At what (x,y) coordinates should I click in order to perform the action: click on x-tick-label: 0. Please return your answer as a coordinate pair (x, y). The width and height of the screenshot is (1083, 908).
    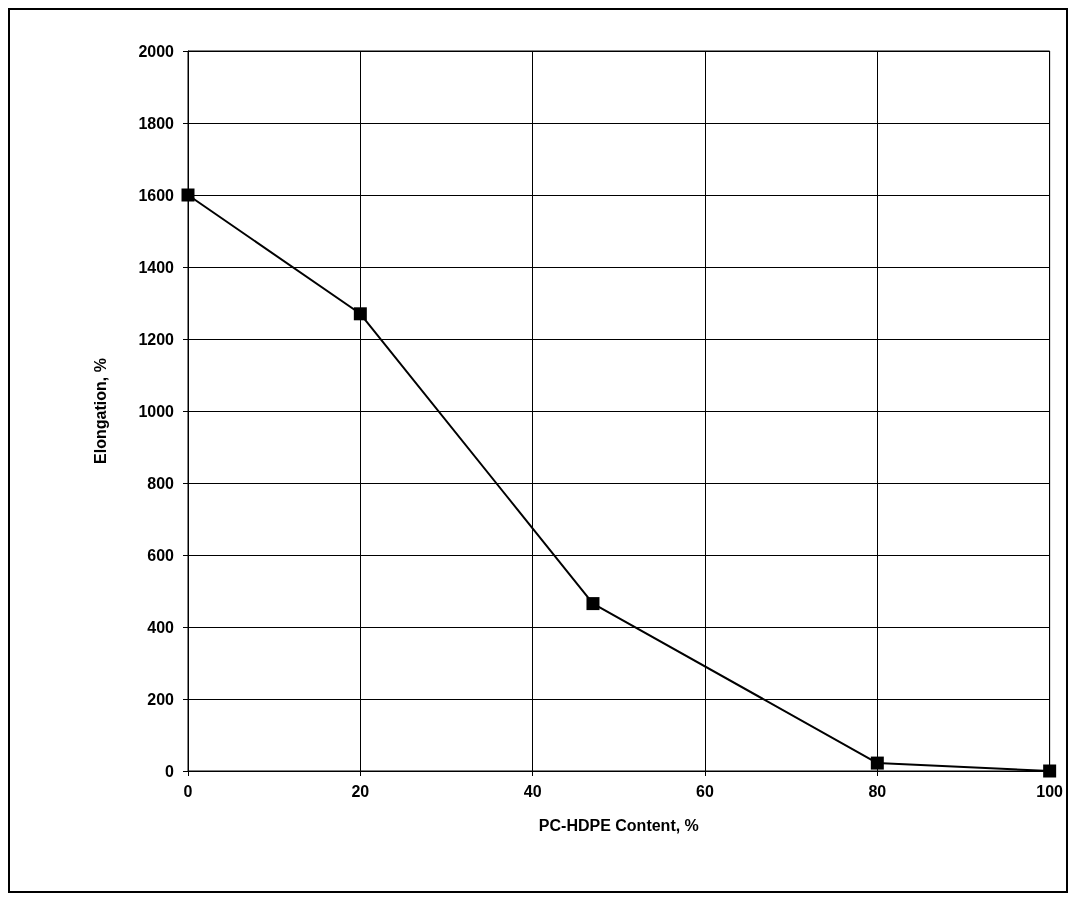
    Looking at the image, I should click on (188, 791).